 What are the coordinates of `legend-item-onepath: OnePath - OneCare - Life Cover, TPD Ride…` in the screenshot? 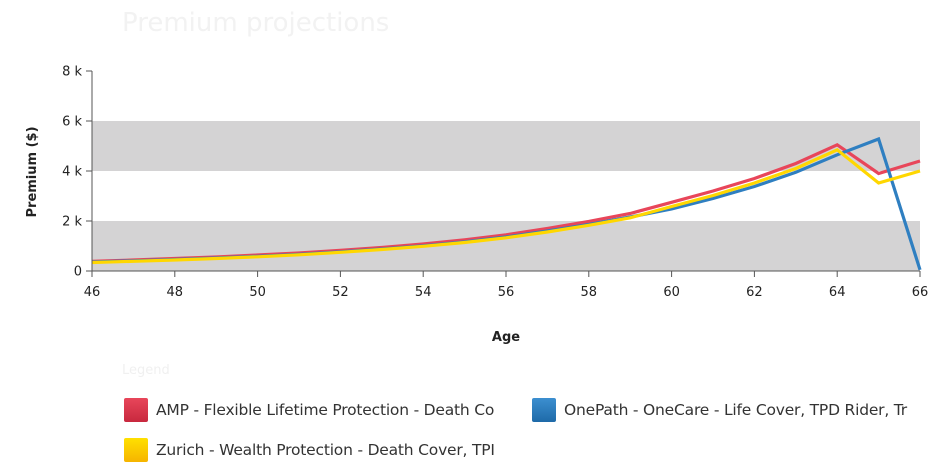 It's located at (735, 410).